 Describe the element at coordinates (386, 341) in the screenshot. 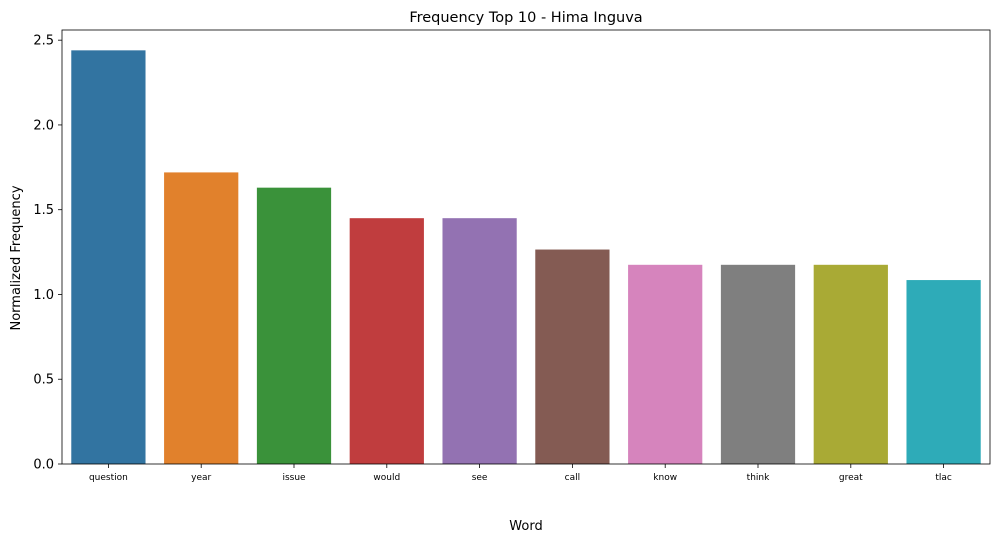

I see `bar-would` at that location.